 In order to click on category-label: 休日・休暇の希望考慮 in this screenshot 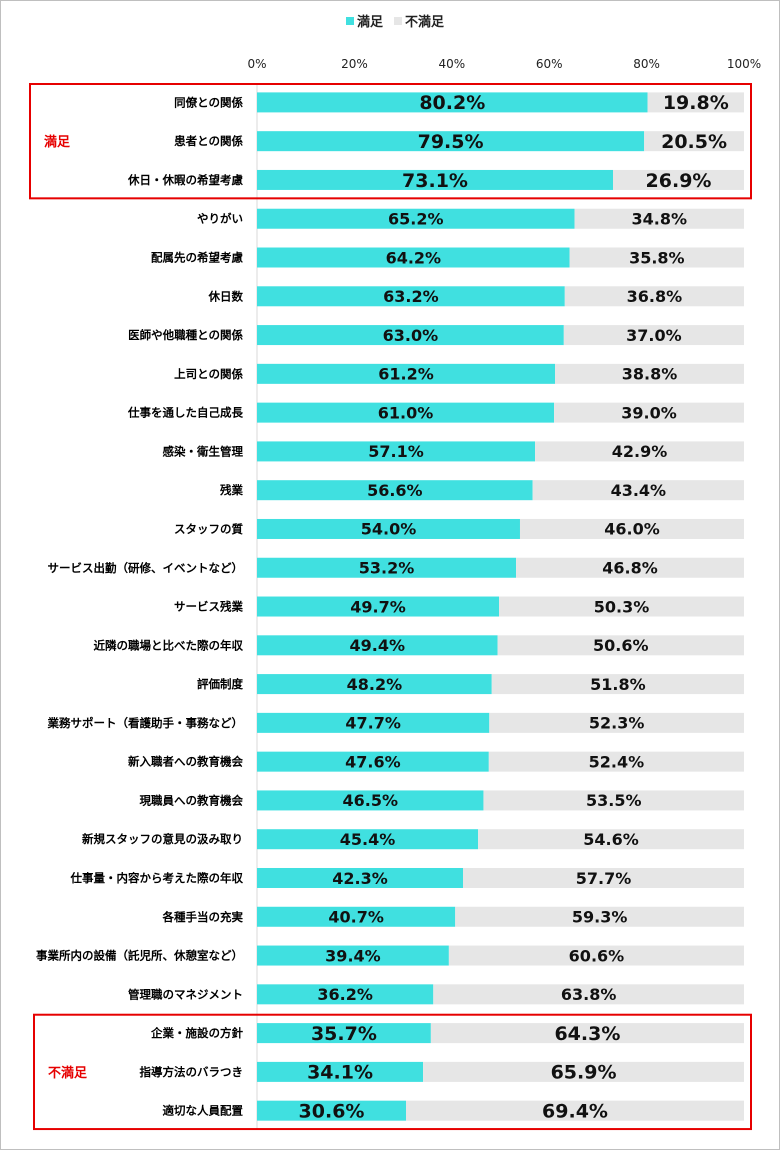, I will do `click(185, 180)`.